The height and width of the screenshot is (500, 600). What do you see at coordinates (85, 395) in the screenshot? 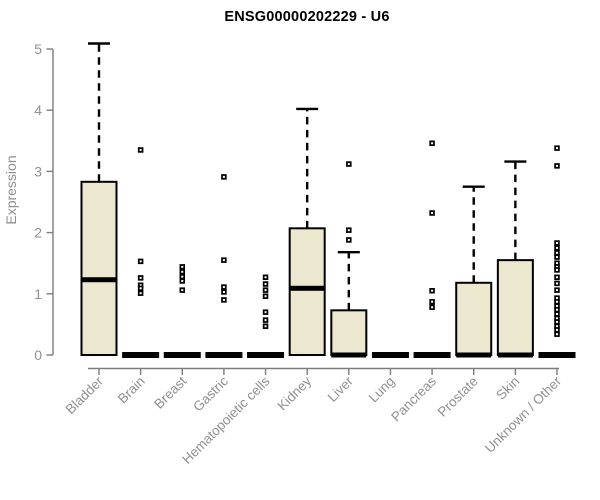
I see `x-tick-label-bladder: Bladder` at bounding box center [85, 395].